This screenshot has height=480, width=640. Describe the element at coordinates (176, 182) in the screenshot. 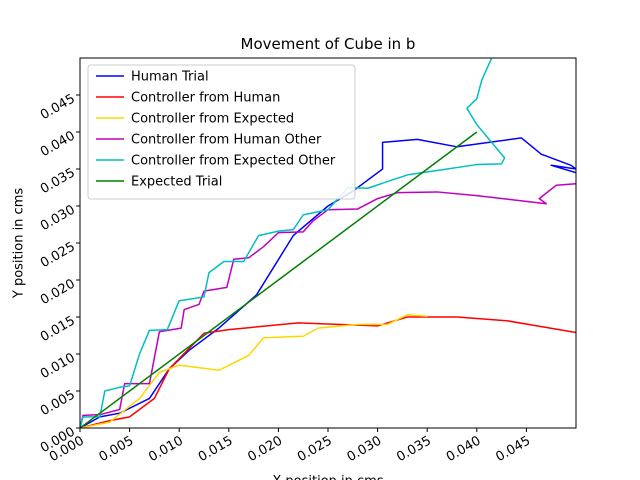

I see `legend-label: Expected Trial` at that location.